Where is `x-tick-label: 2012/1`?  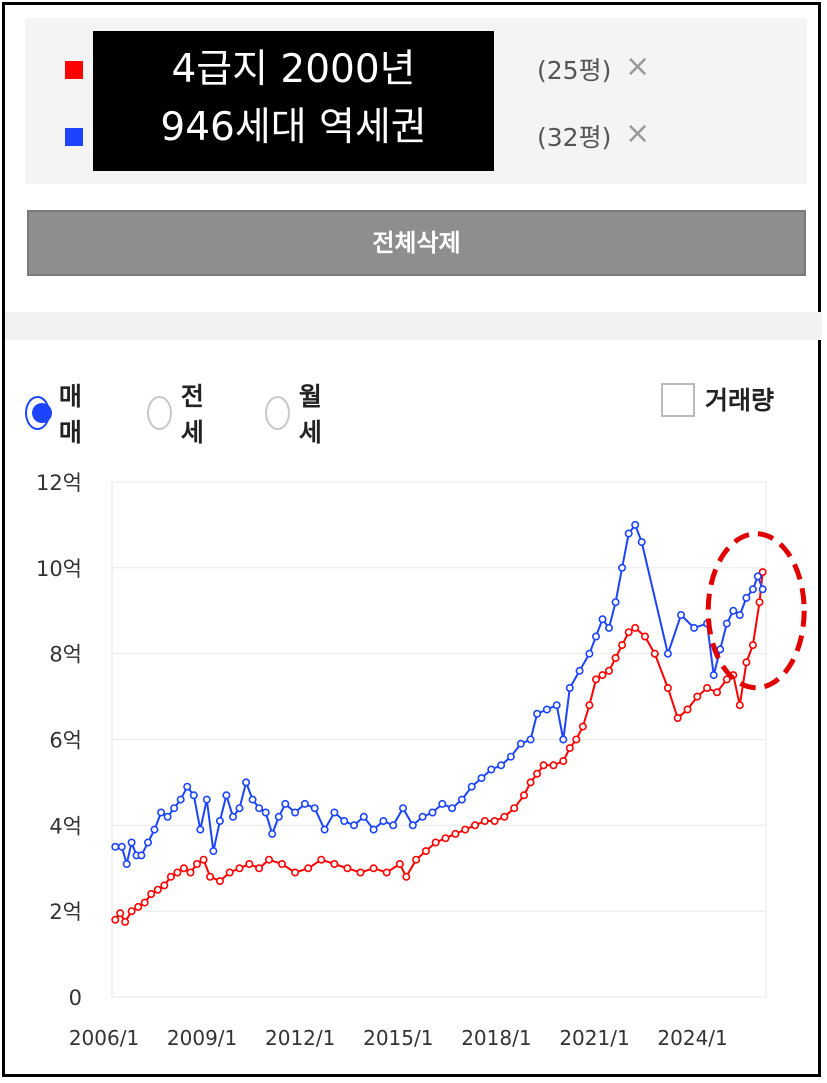 x-tick-label: 2012/1 is located at coordinates (300, 1038).